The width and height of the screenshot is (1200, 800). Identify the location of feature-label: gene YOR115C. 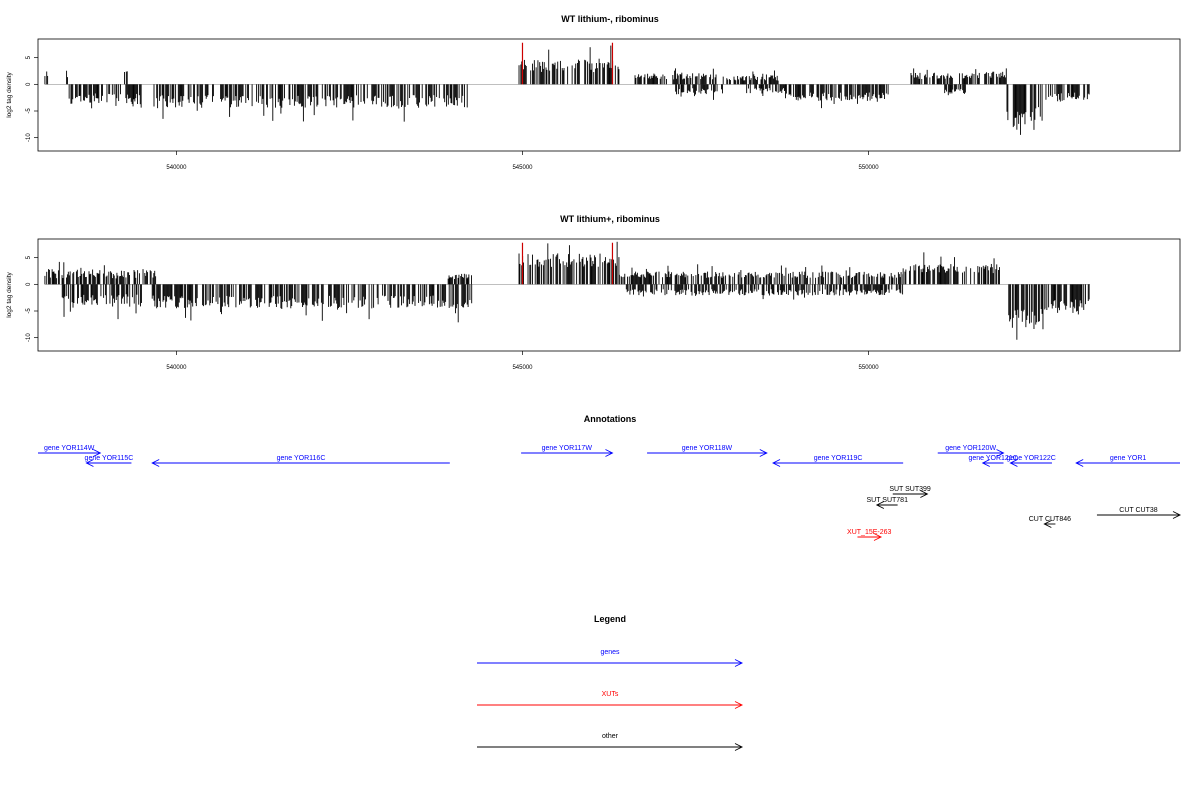
(109, 458).